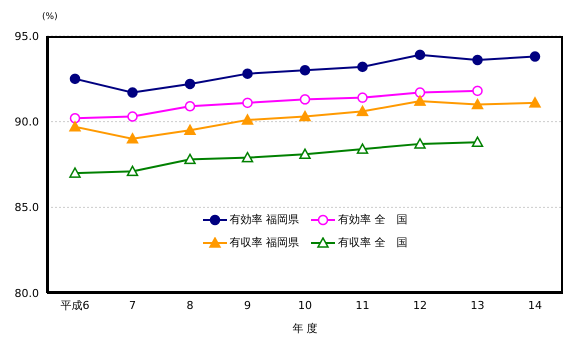  What do you see at coordinates (373, 242) in the screenshot?
I see `legend-label: 有収率 全 国` at bounding box center [373, 242].